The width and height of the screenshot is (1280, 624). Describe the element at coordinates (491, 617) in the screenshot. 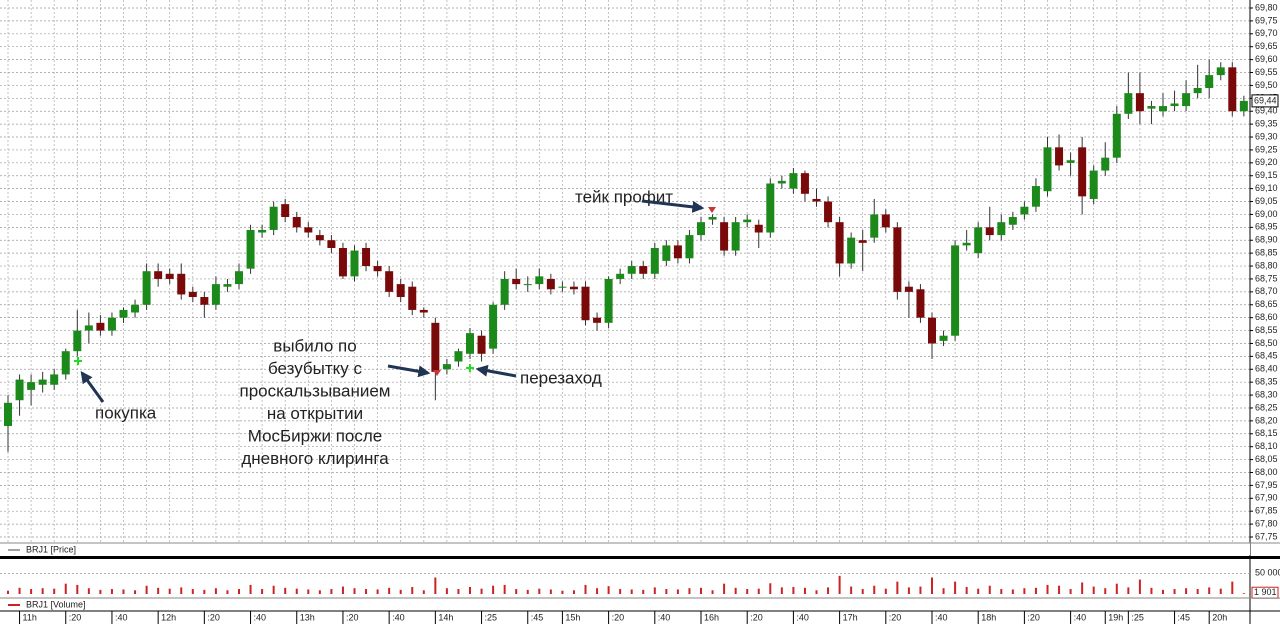

I see `x-tick-label: :25` at that location.